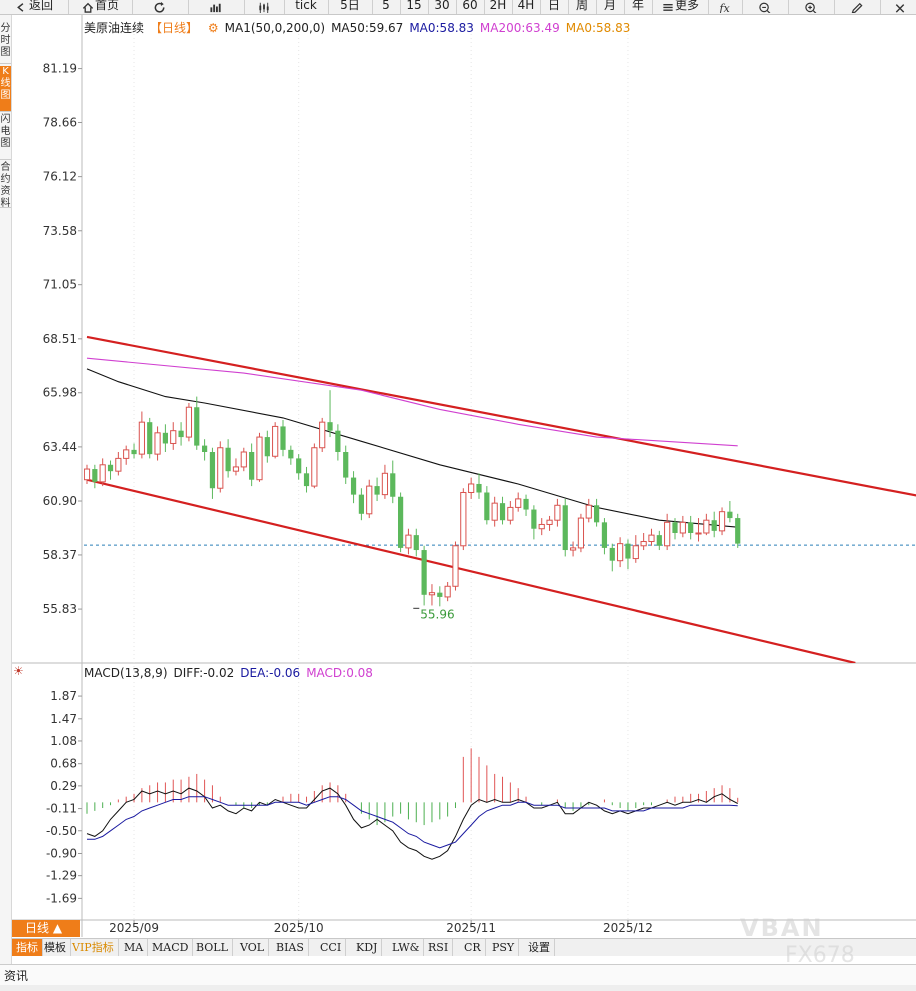 The height and width of the screenshot is (991, 916). I want to click on indicator-tab-模板: 模板, so click(55, 947).